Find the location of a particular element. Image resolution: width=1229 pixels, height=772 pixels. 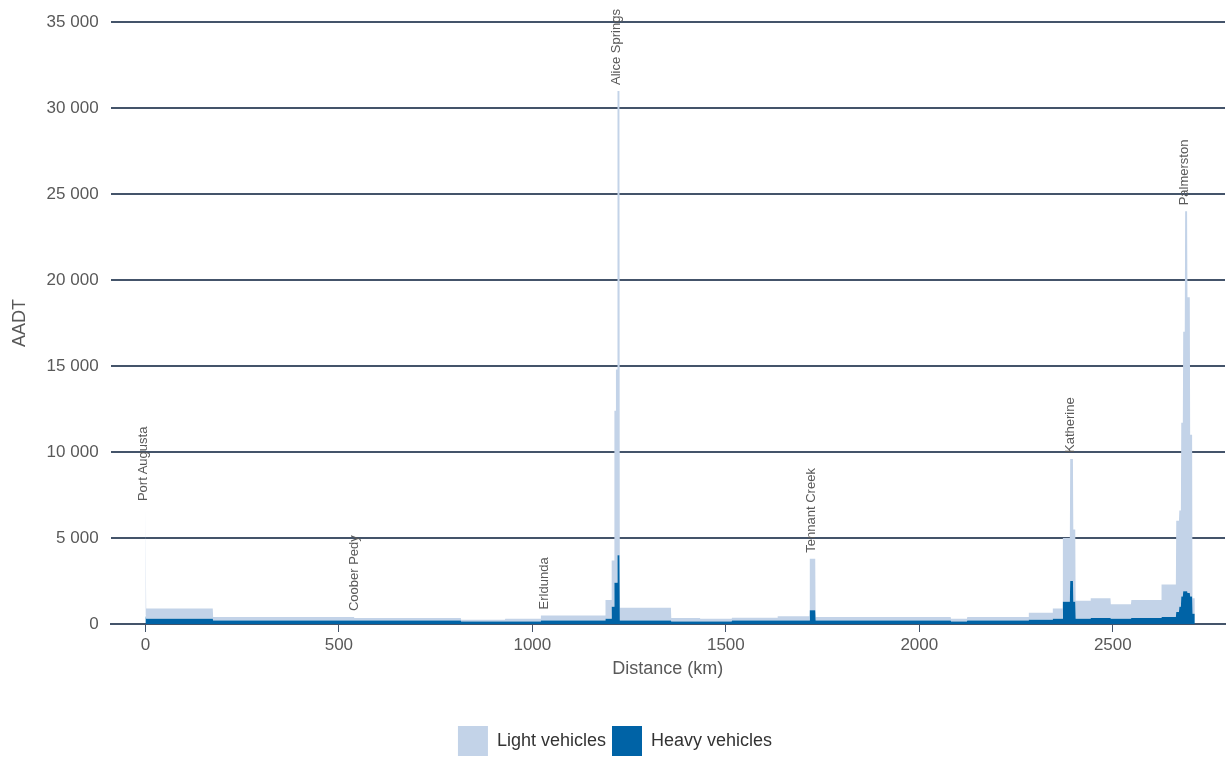

annotation: Tennant Creek is located at coordinates (810, 510).